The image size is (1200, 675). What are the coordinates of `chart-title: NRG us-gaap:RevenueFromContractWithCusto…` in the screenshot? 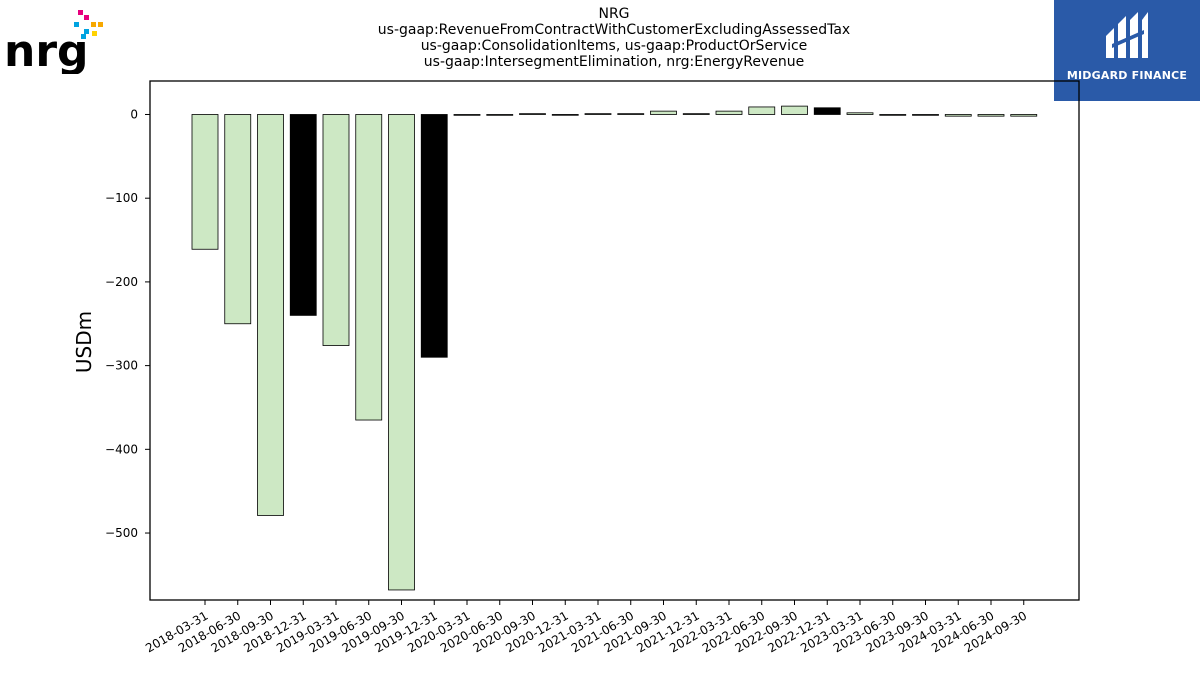 It's located at (614, 38).